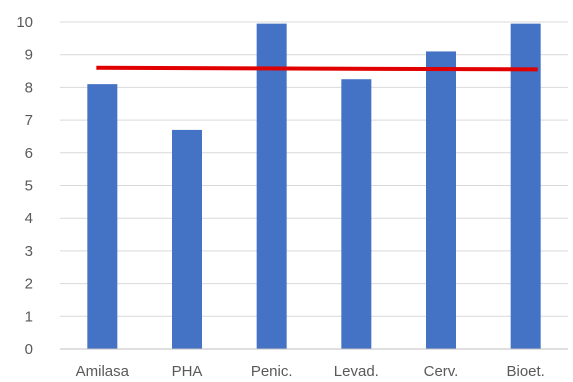 This screenshot has height=382, width=573. What do you see at coordinates (102, 216) in the screenshot?
I see `bar-amilasa` at bounding box center [102, 216].